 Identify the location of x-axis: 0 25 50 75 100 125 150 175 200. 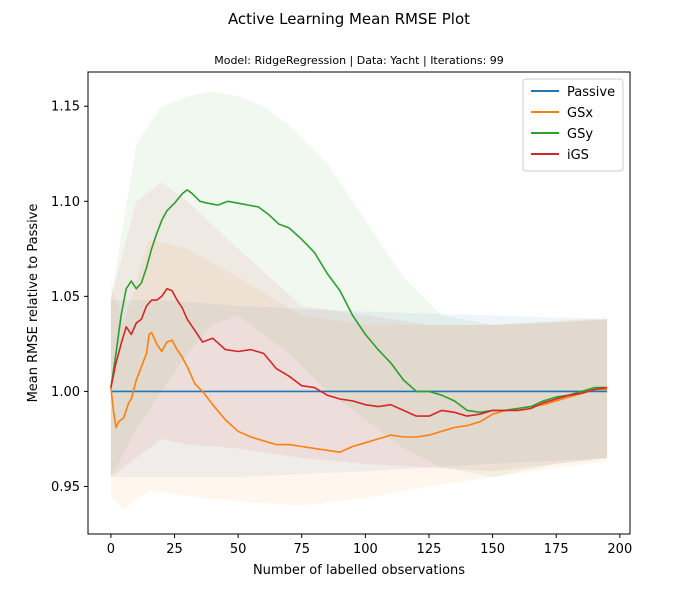
(369, 545).